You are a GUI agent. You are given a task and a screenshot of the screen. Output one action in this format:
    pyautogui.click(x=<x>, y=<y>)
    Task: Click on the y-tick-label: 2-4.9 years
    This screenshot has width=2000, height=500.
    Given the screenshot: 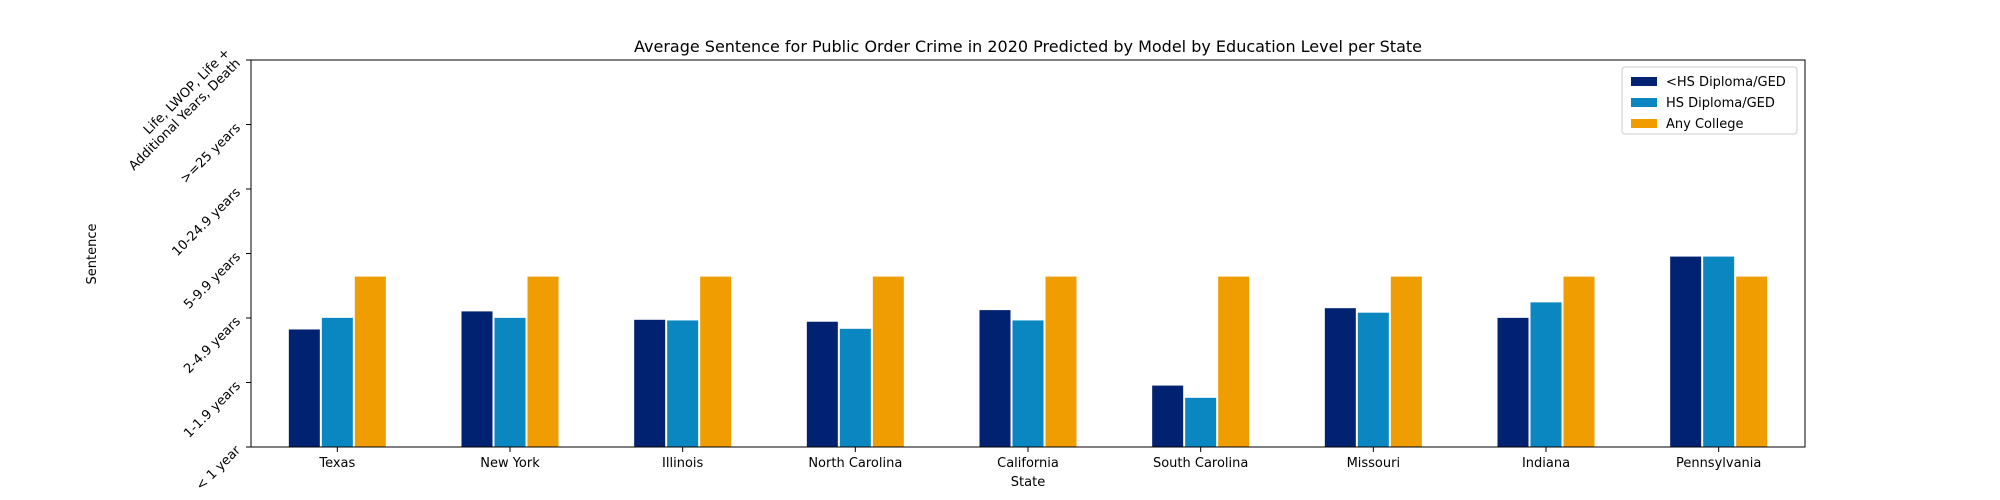 What is the action you would take?
    pyautogui.click(x=212, y=345)
    